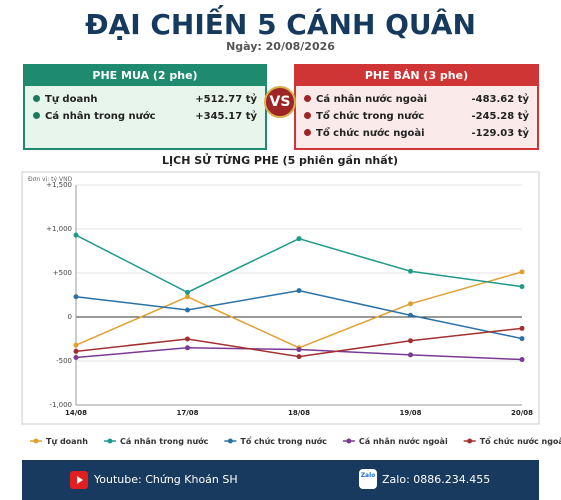  What do you see at coordinates (500, 116) in the screenshot?
I see `row-value: -245.28 tỷ` at bounding box center [500, 116].